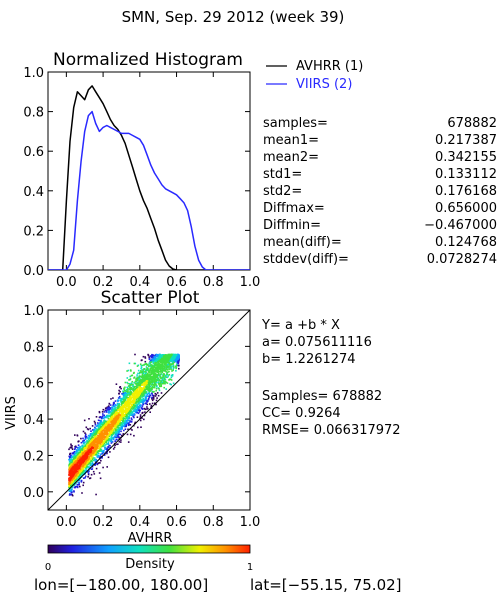 The image size is (500, 604). I want to click on stat-value: 0.217387, so click(466, 140).